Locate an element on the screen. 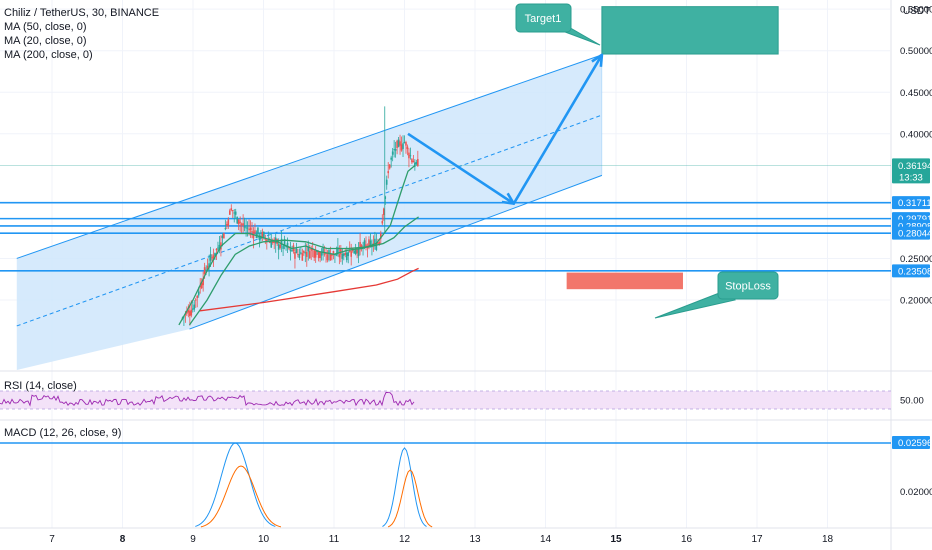 Image resolution: width=932 pixels, height=550 pixels. rsi-band is located at coordinates (445, 400).